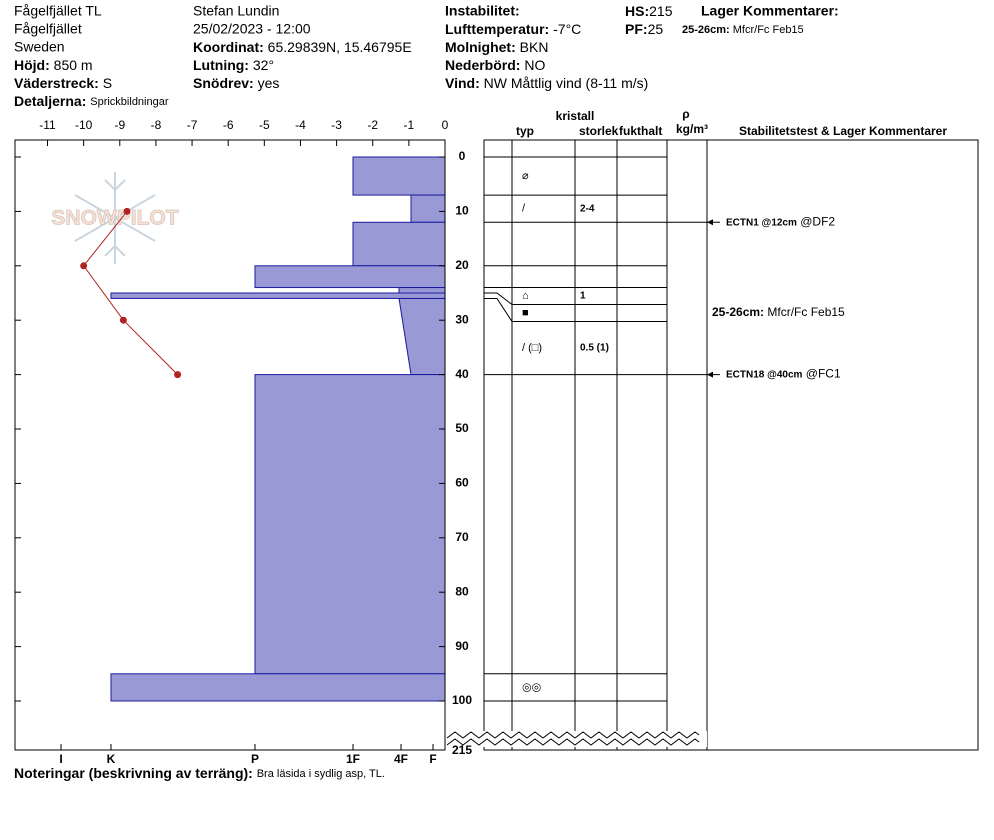 Image resolution: width=994 pixels, height=840 pixels. Describe the element at coordinates (764, 374) in the screenshot. I see `label: ECTN18 @40cm` at that location.